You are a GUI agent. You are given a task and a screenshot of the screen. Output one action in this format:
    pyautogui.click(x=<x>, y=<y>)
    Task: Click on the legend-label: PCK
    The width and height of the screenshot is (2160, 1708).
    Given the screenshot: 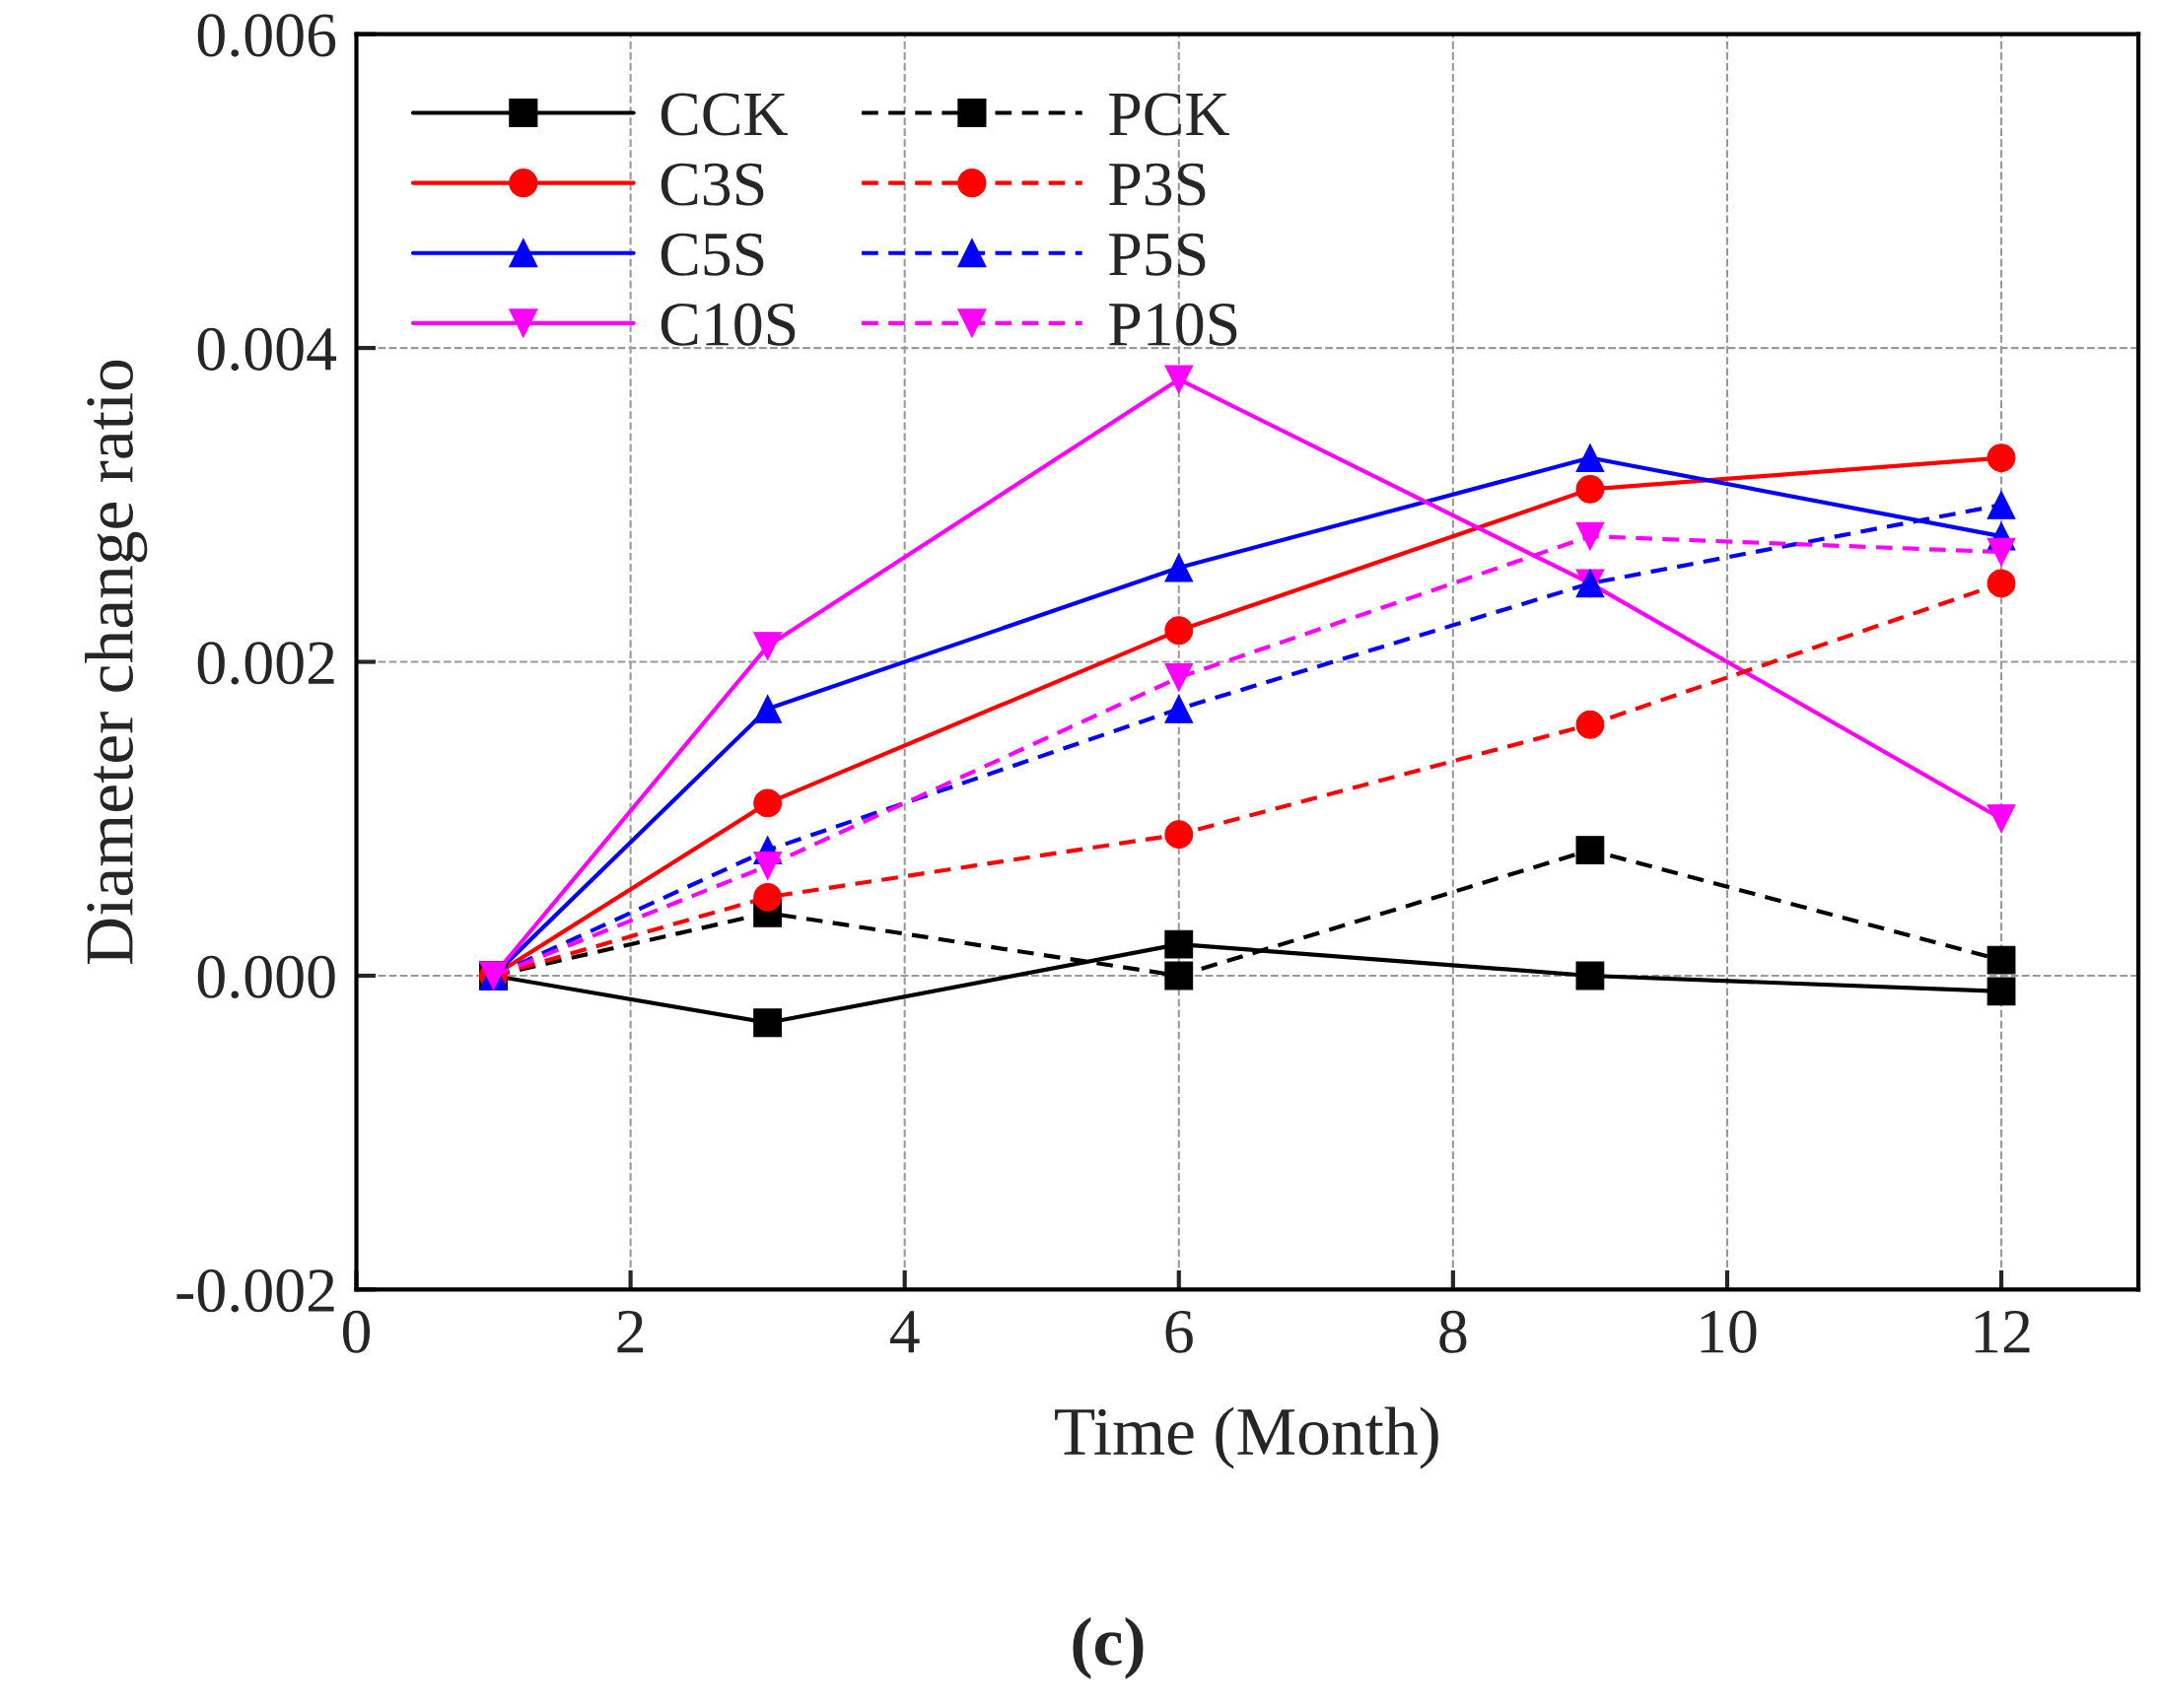 What is the action you would take?
    pyautogui.click(x=1169, y=114)
    